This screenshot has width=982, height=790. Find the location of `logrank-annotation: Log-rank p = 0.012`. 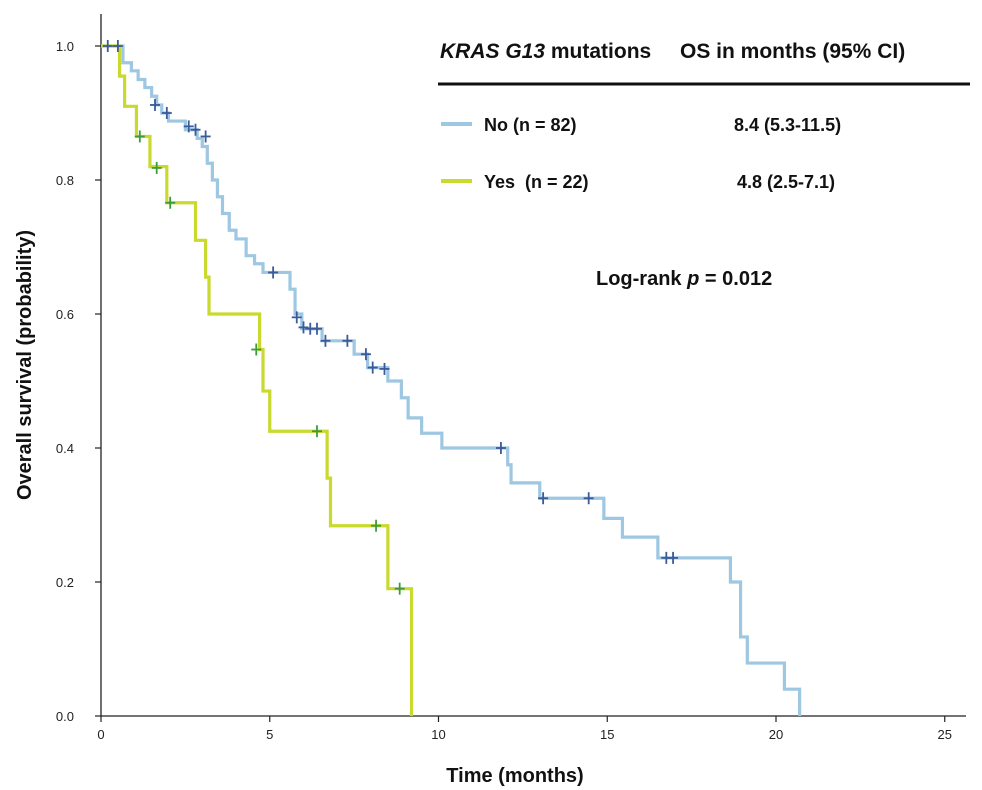

logrank-annotation: Log-rank p = 0.012 is located at coordinates (684, 279).